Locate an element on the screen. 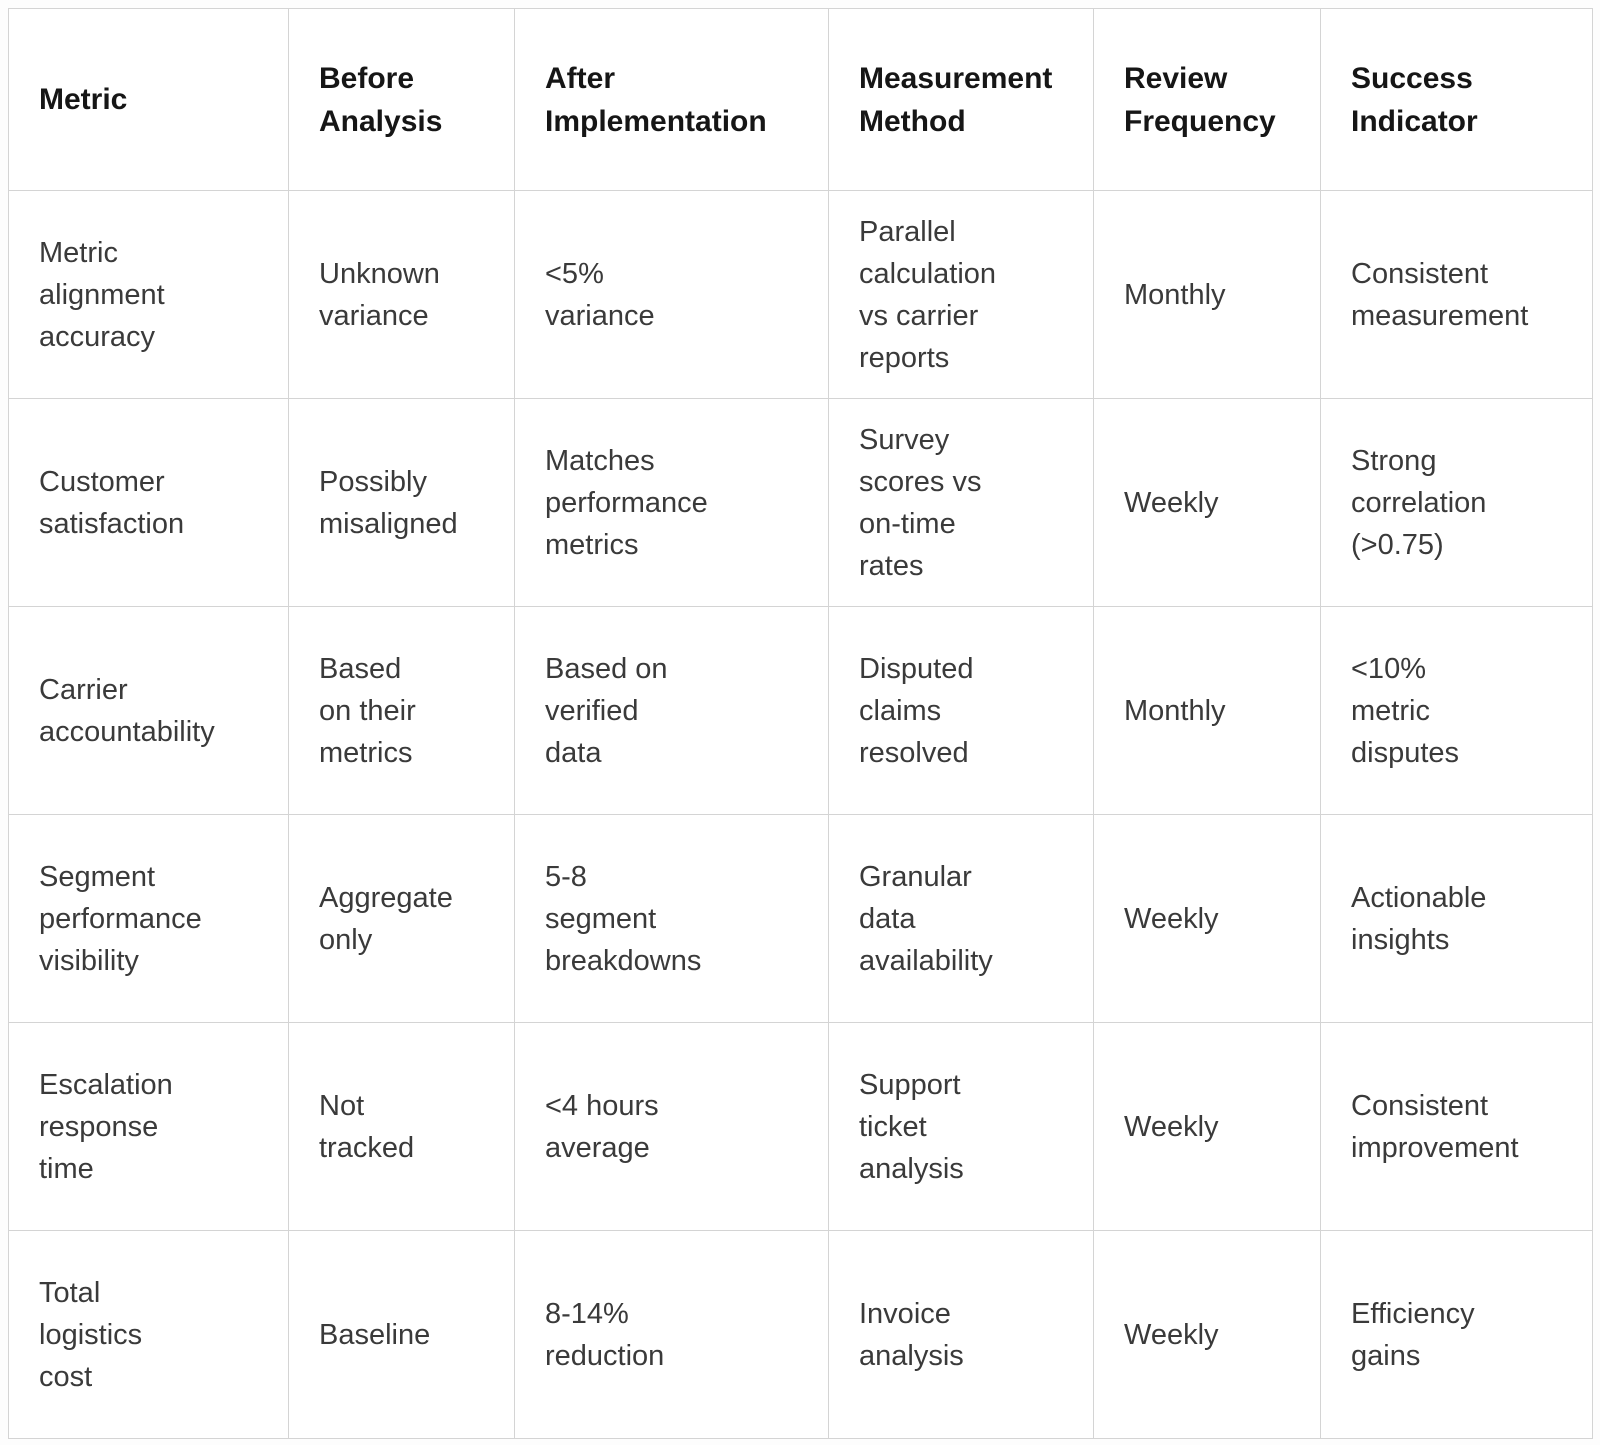 The width and height of the screenshot is (1600, 1445). cell-measurement-method: Granular data availability is located at coordinates (961, 918).